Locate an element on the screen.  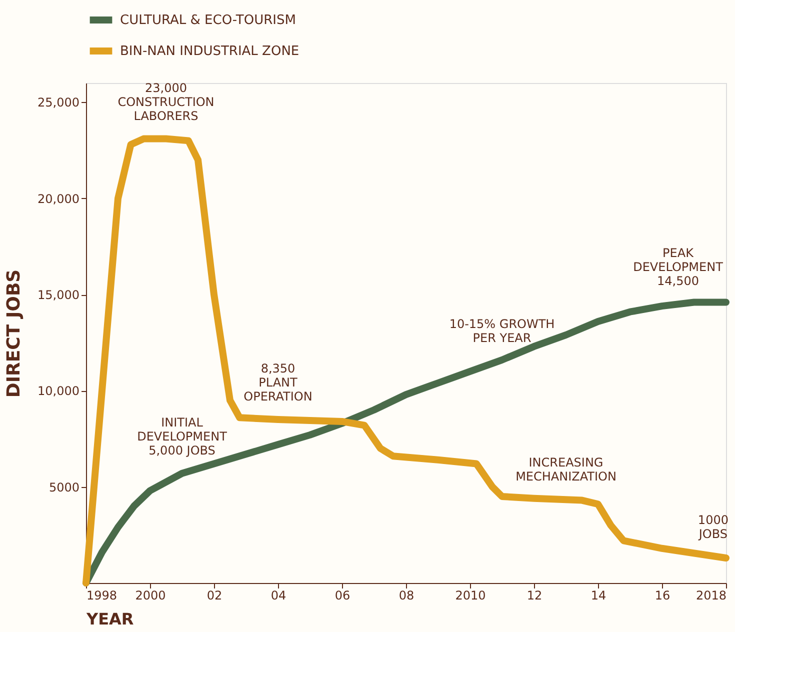
x-axis-title: YEAR is located at coordinates (110, 619).